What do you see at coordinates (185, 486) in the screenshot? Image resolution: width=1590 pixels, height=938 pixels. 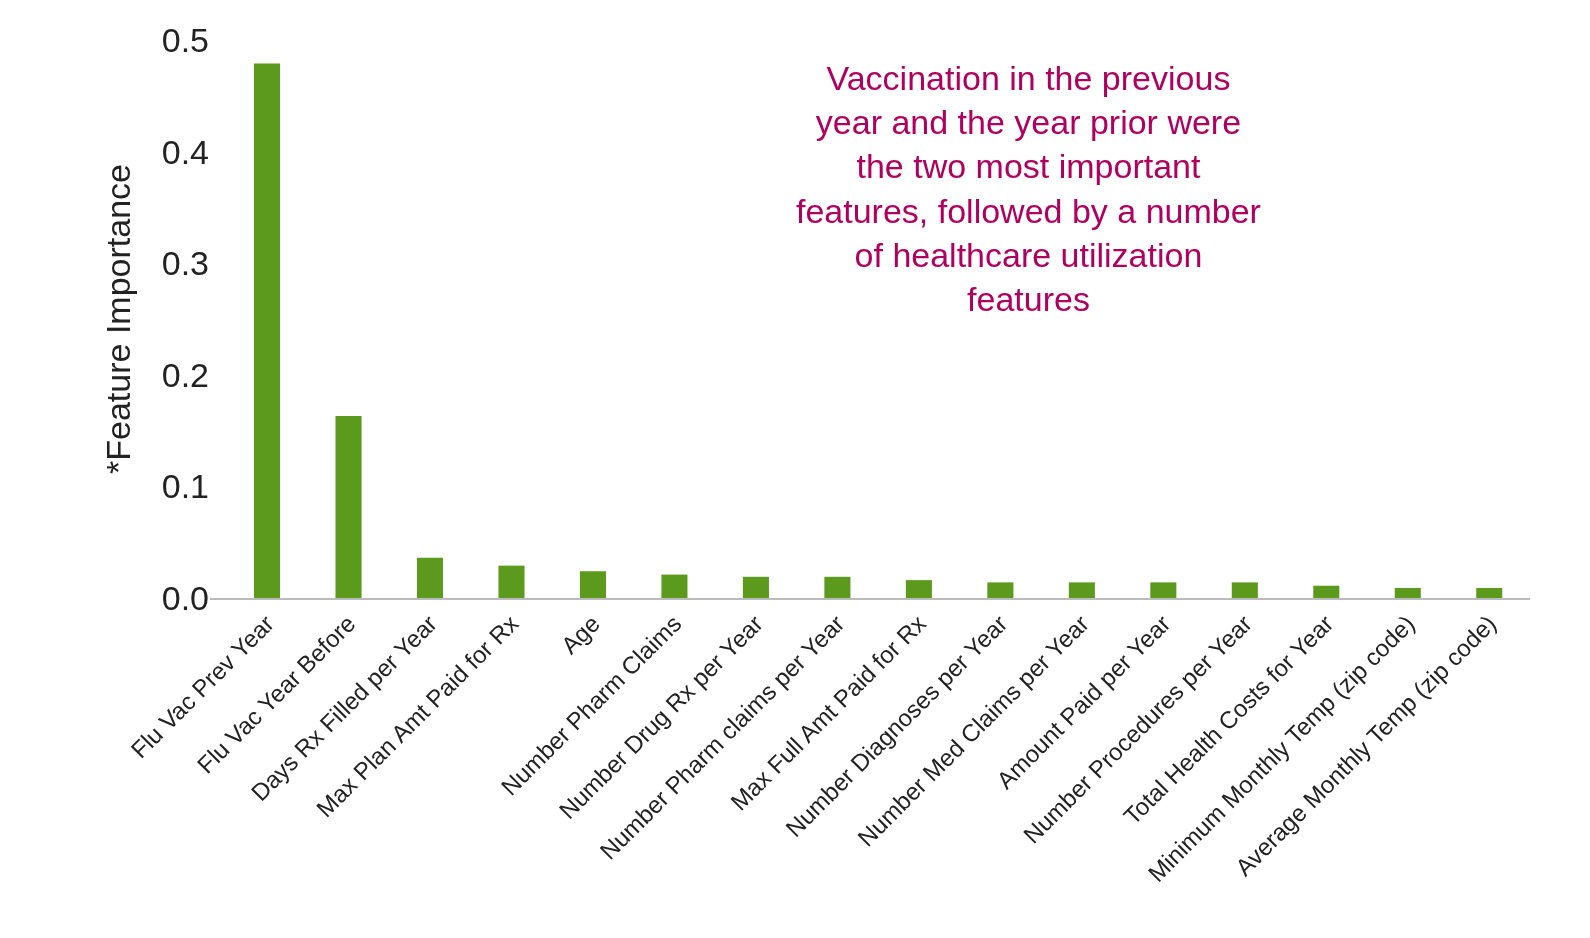 I see `y-tick-label: 0.1` at bounding box center [185, 486].